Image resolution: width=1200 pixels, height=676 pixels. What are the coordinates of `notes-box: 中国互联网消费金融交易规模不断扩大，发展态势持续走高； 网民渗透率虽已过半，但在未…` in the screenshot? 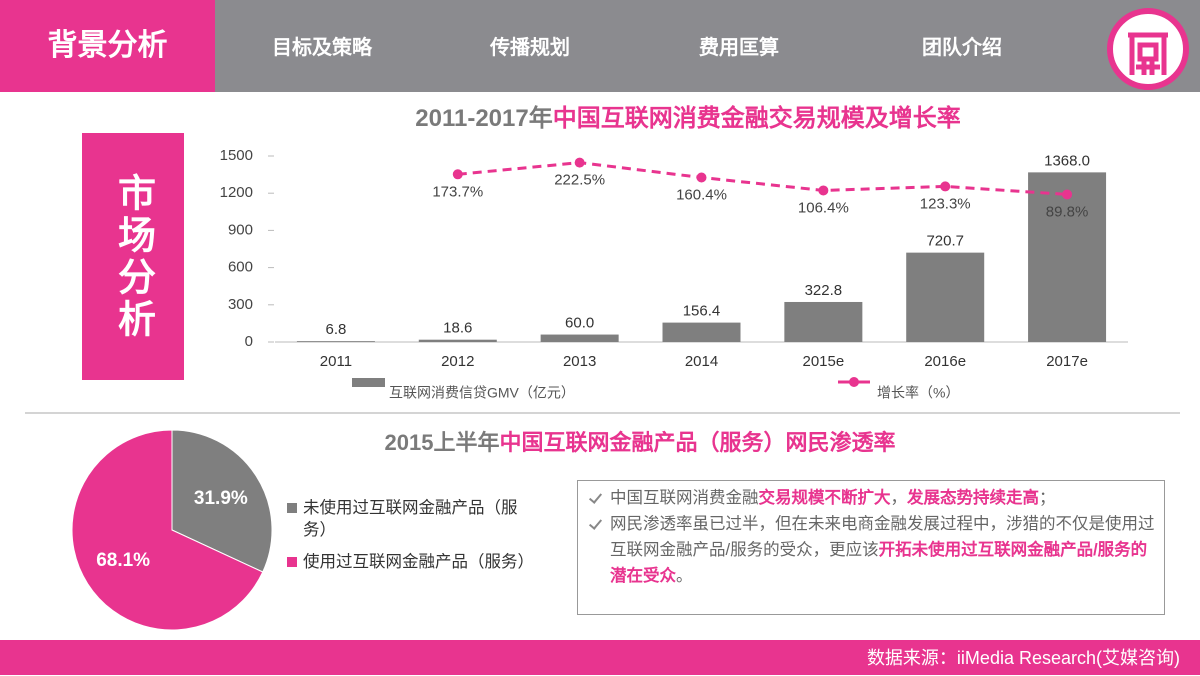 It's located at (871, 547).